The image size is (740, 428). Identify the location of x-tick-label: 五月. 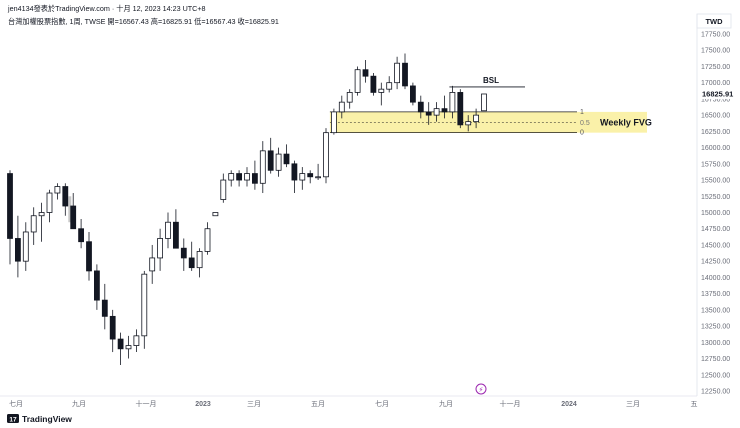
(318, 404).